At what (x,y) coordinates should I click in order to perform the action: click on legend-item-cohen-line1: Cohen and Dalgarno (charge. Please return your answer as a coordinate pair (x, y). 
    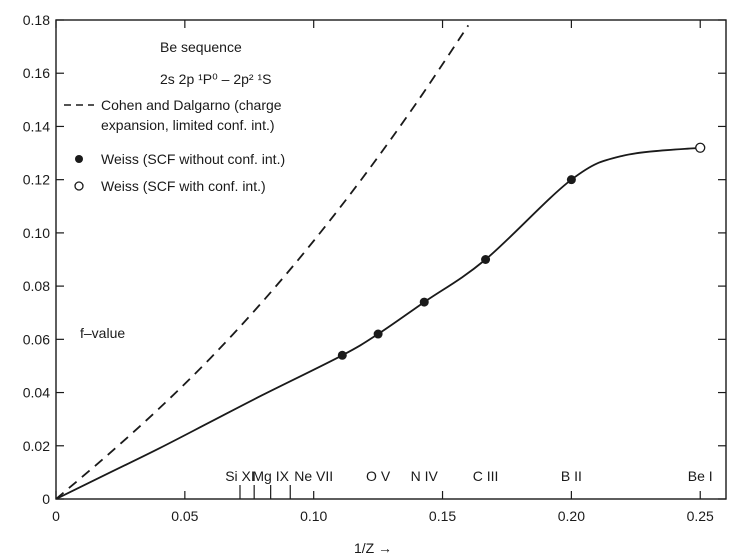
    Looking at the image, I should click on (191, 105).